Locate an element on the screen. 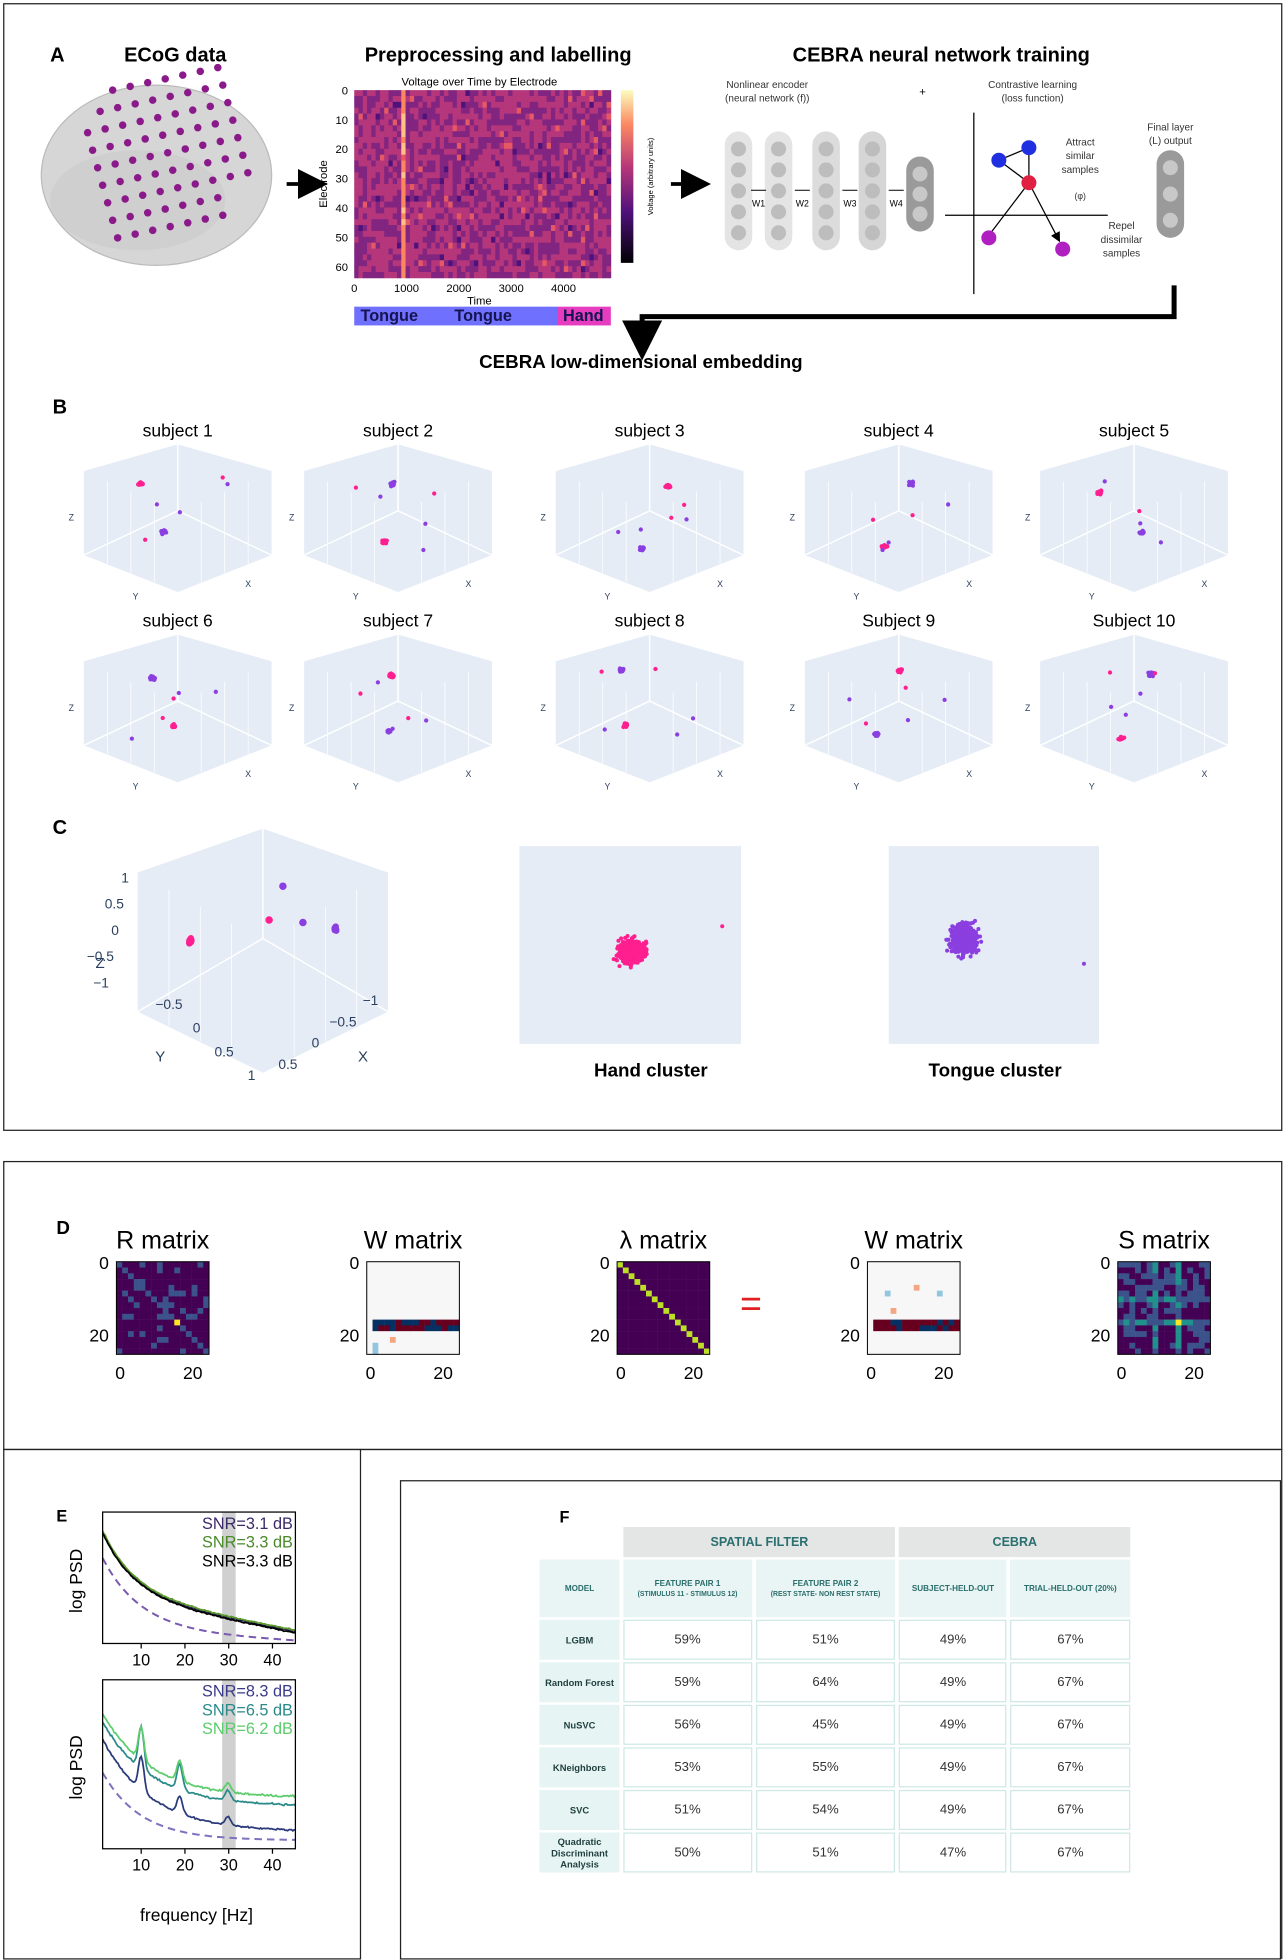 Image resolution: width=1283 pixels, height=1960 pixels. contrastive-label: Contrastive learning is located at coordinates (1032, 85).